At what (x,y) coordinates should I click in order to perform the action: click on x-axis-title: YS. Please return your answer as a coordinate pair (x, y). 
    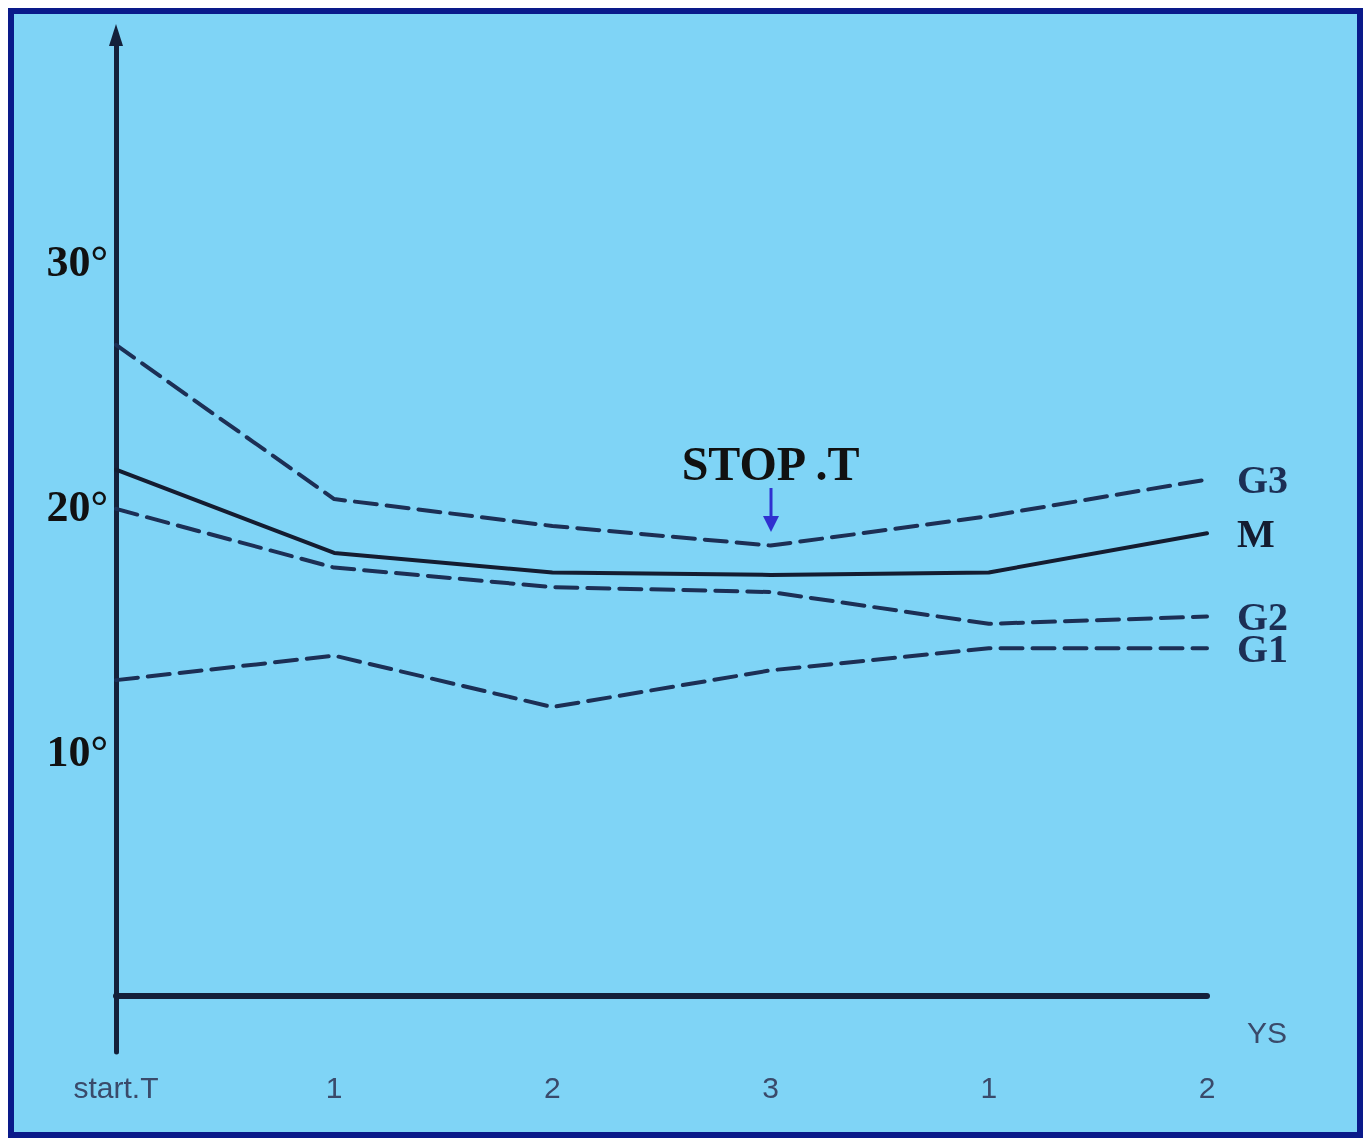
    Looking at the image, I should click on (1267, 1033).